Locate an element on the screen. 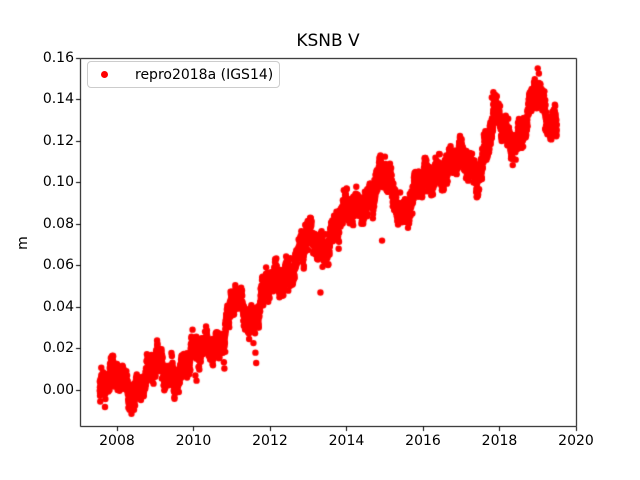 This screenshot has width=640, height=480. y-tick-label: 0.10 is located at coordinates (58, 182).